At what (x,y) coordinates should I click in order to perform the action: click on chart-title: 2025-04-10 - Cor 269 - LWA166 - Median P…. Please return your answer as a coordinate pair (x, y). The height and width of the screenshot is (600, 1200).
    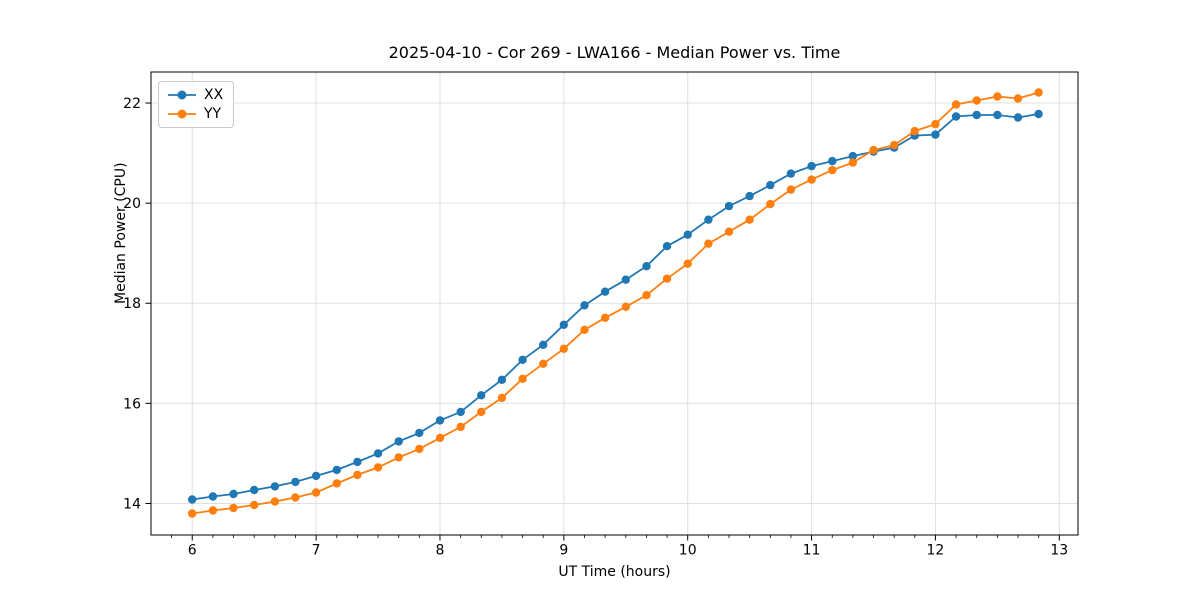
    Looking at the image, I should click on (614, 52).